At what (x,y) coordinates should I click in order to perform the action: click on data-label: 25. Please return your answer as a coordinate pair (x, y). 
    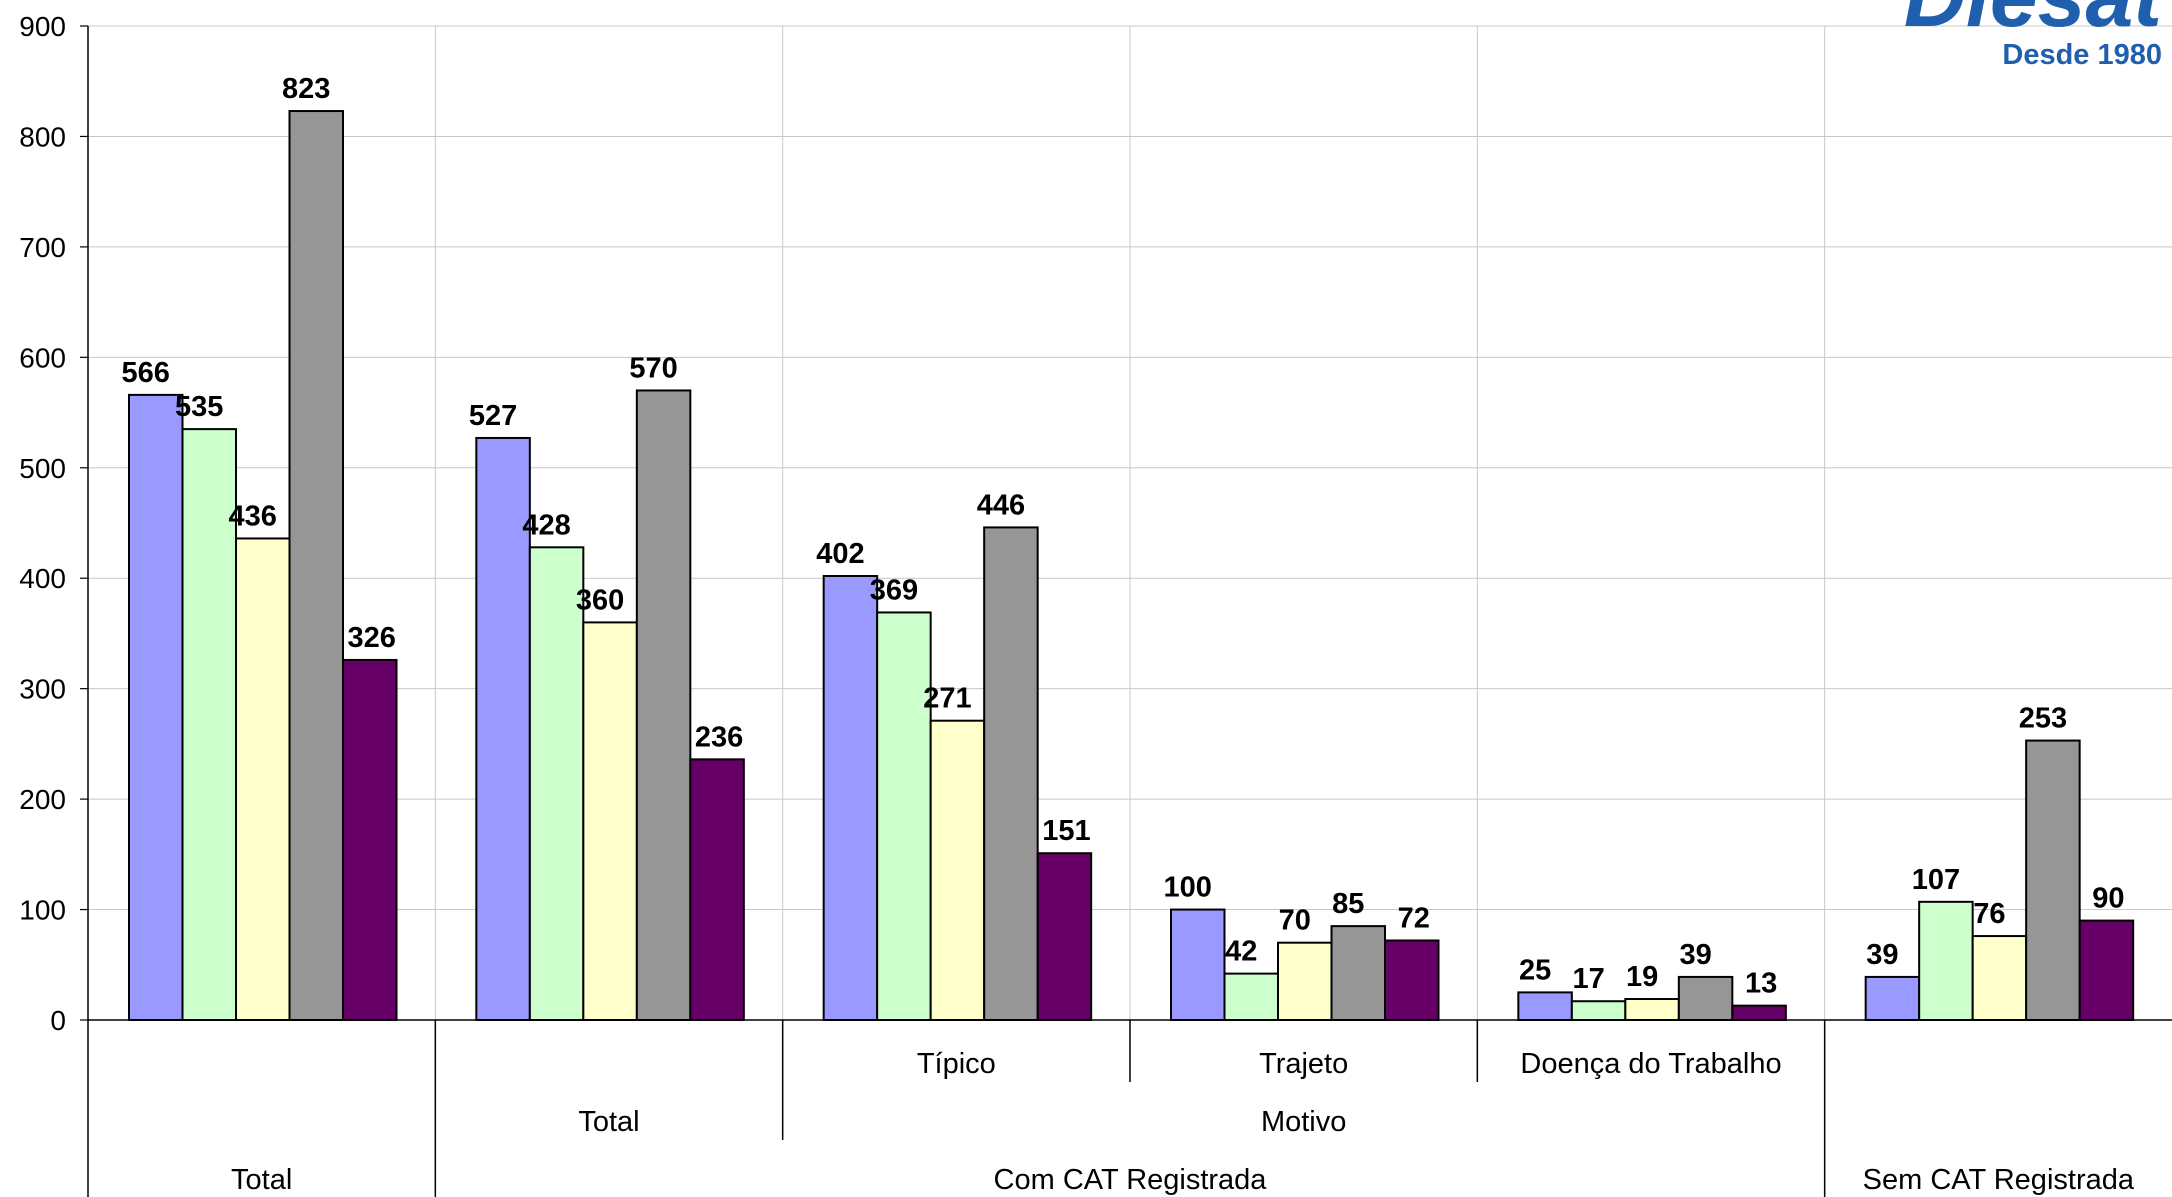
    Looking at the image, I should click on (1535, 970).